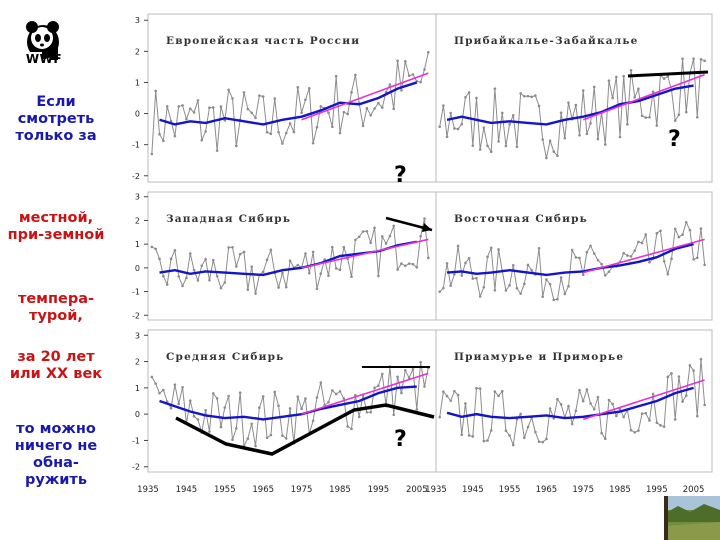 The height and width of the screenshot is (540, 720). What do you see at coordinates (400, 175) in the screenshot?
I see `question-mark: ?` at bounding box center [400, 175].